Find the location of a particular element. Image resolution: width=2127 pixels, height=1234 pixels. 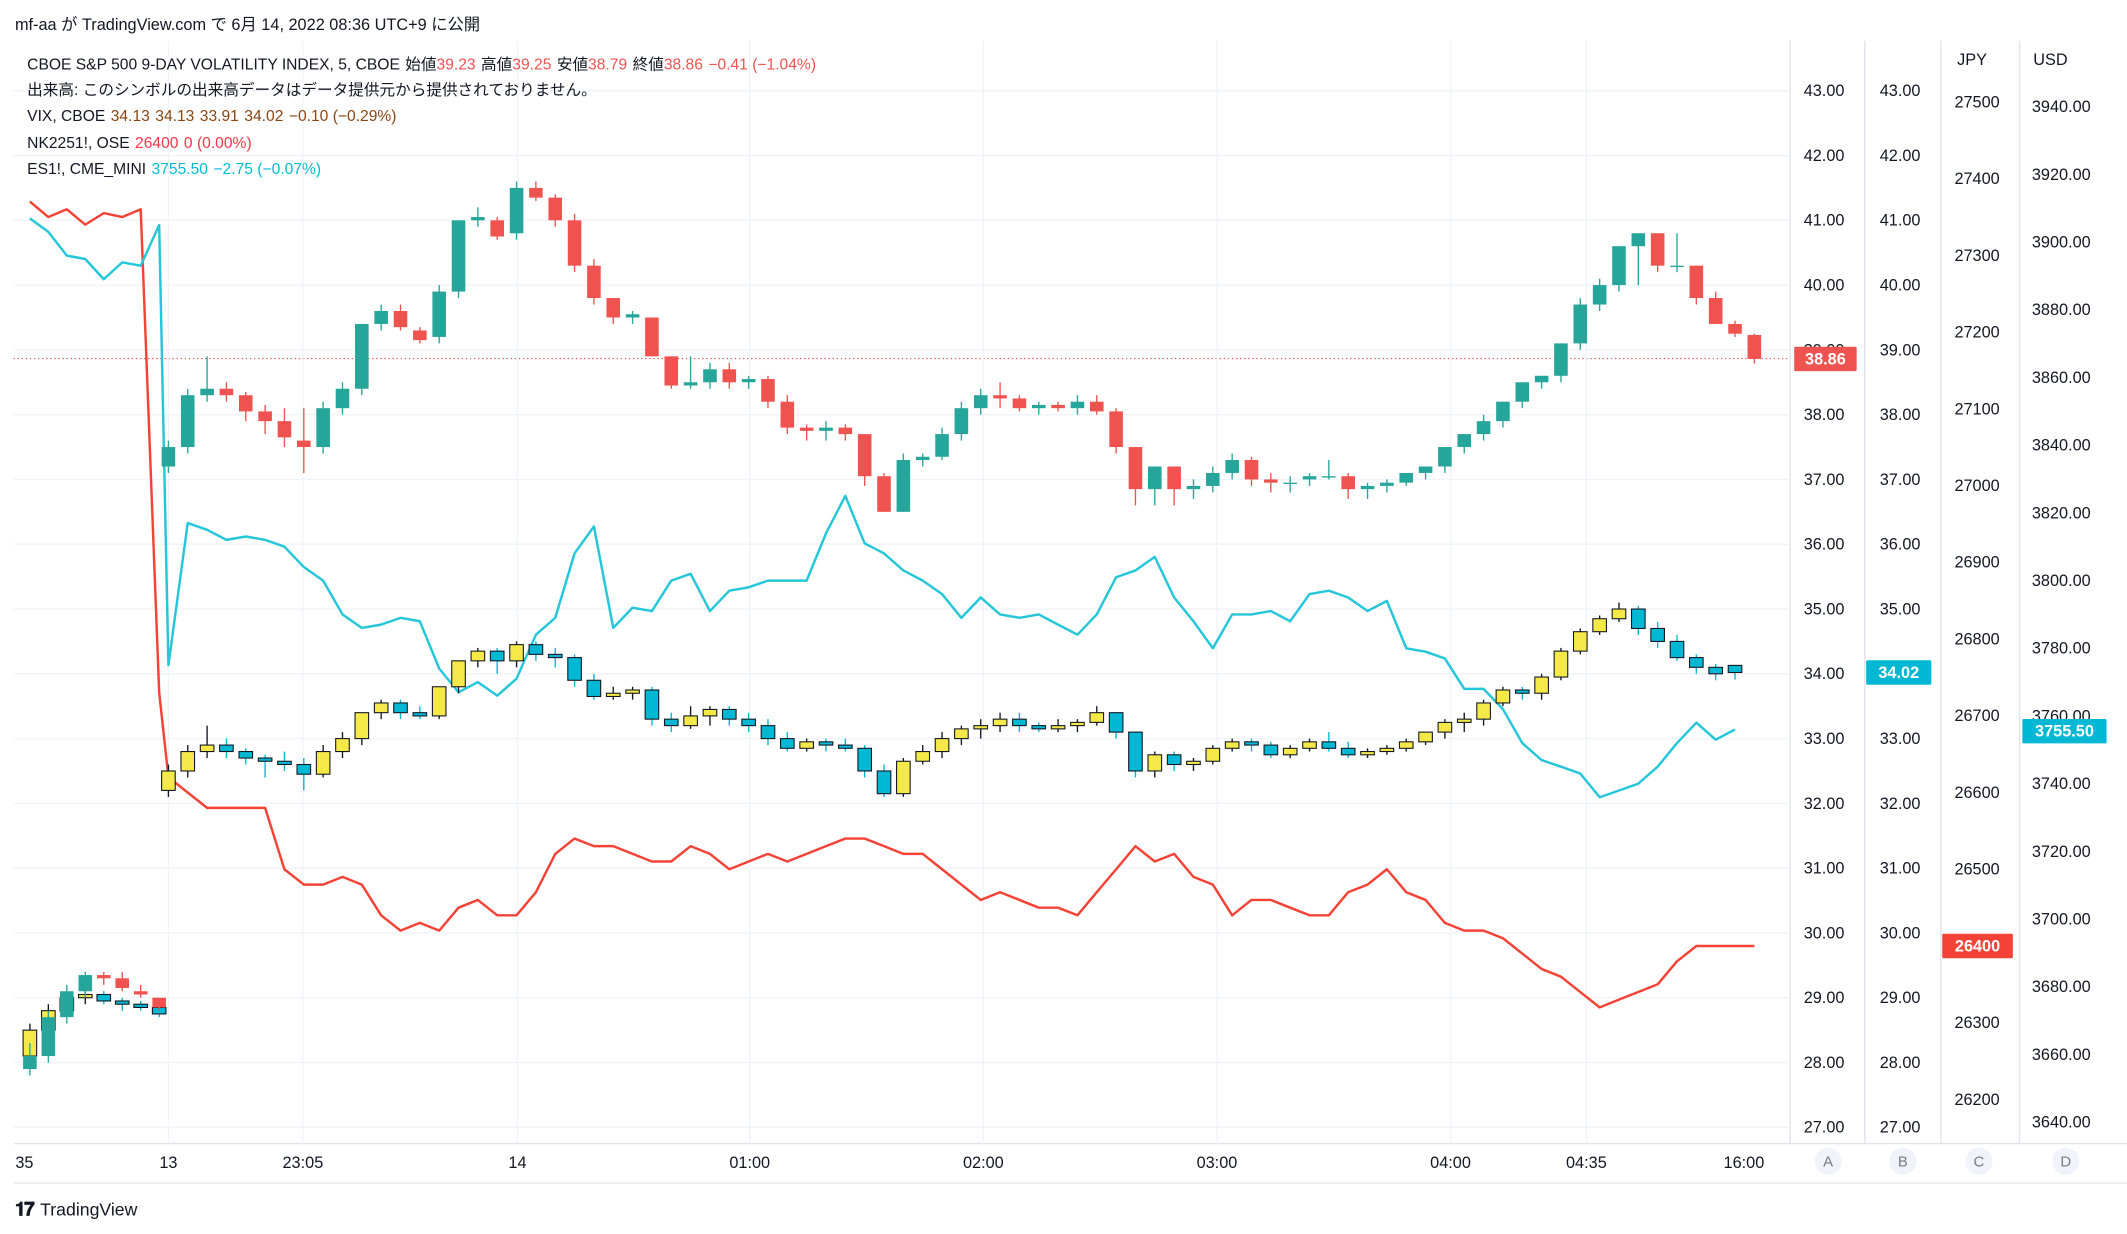

axis-button-d: D is located at coordinates (2066, 1161).